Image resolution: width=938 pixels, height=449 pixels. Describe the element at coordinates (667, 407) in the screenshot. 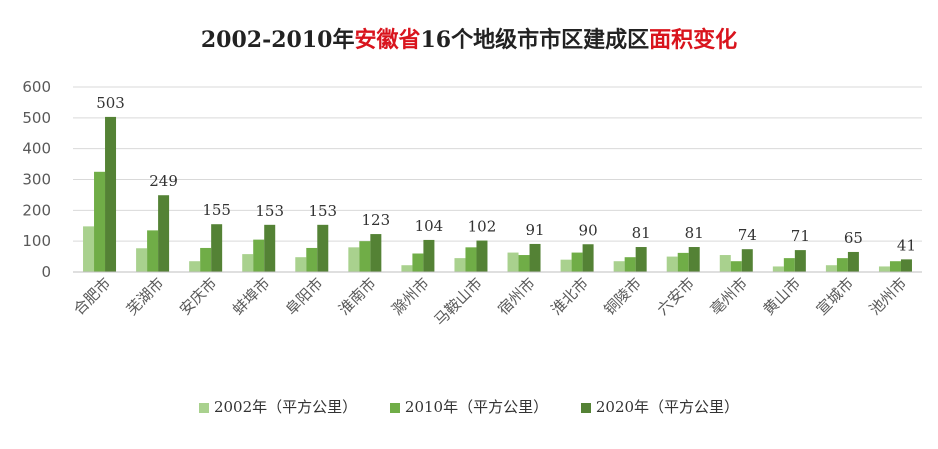

I see `legend-label-2020: 2020年（平方公里）` at that location.